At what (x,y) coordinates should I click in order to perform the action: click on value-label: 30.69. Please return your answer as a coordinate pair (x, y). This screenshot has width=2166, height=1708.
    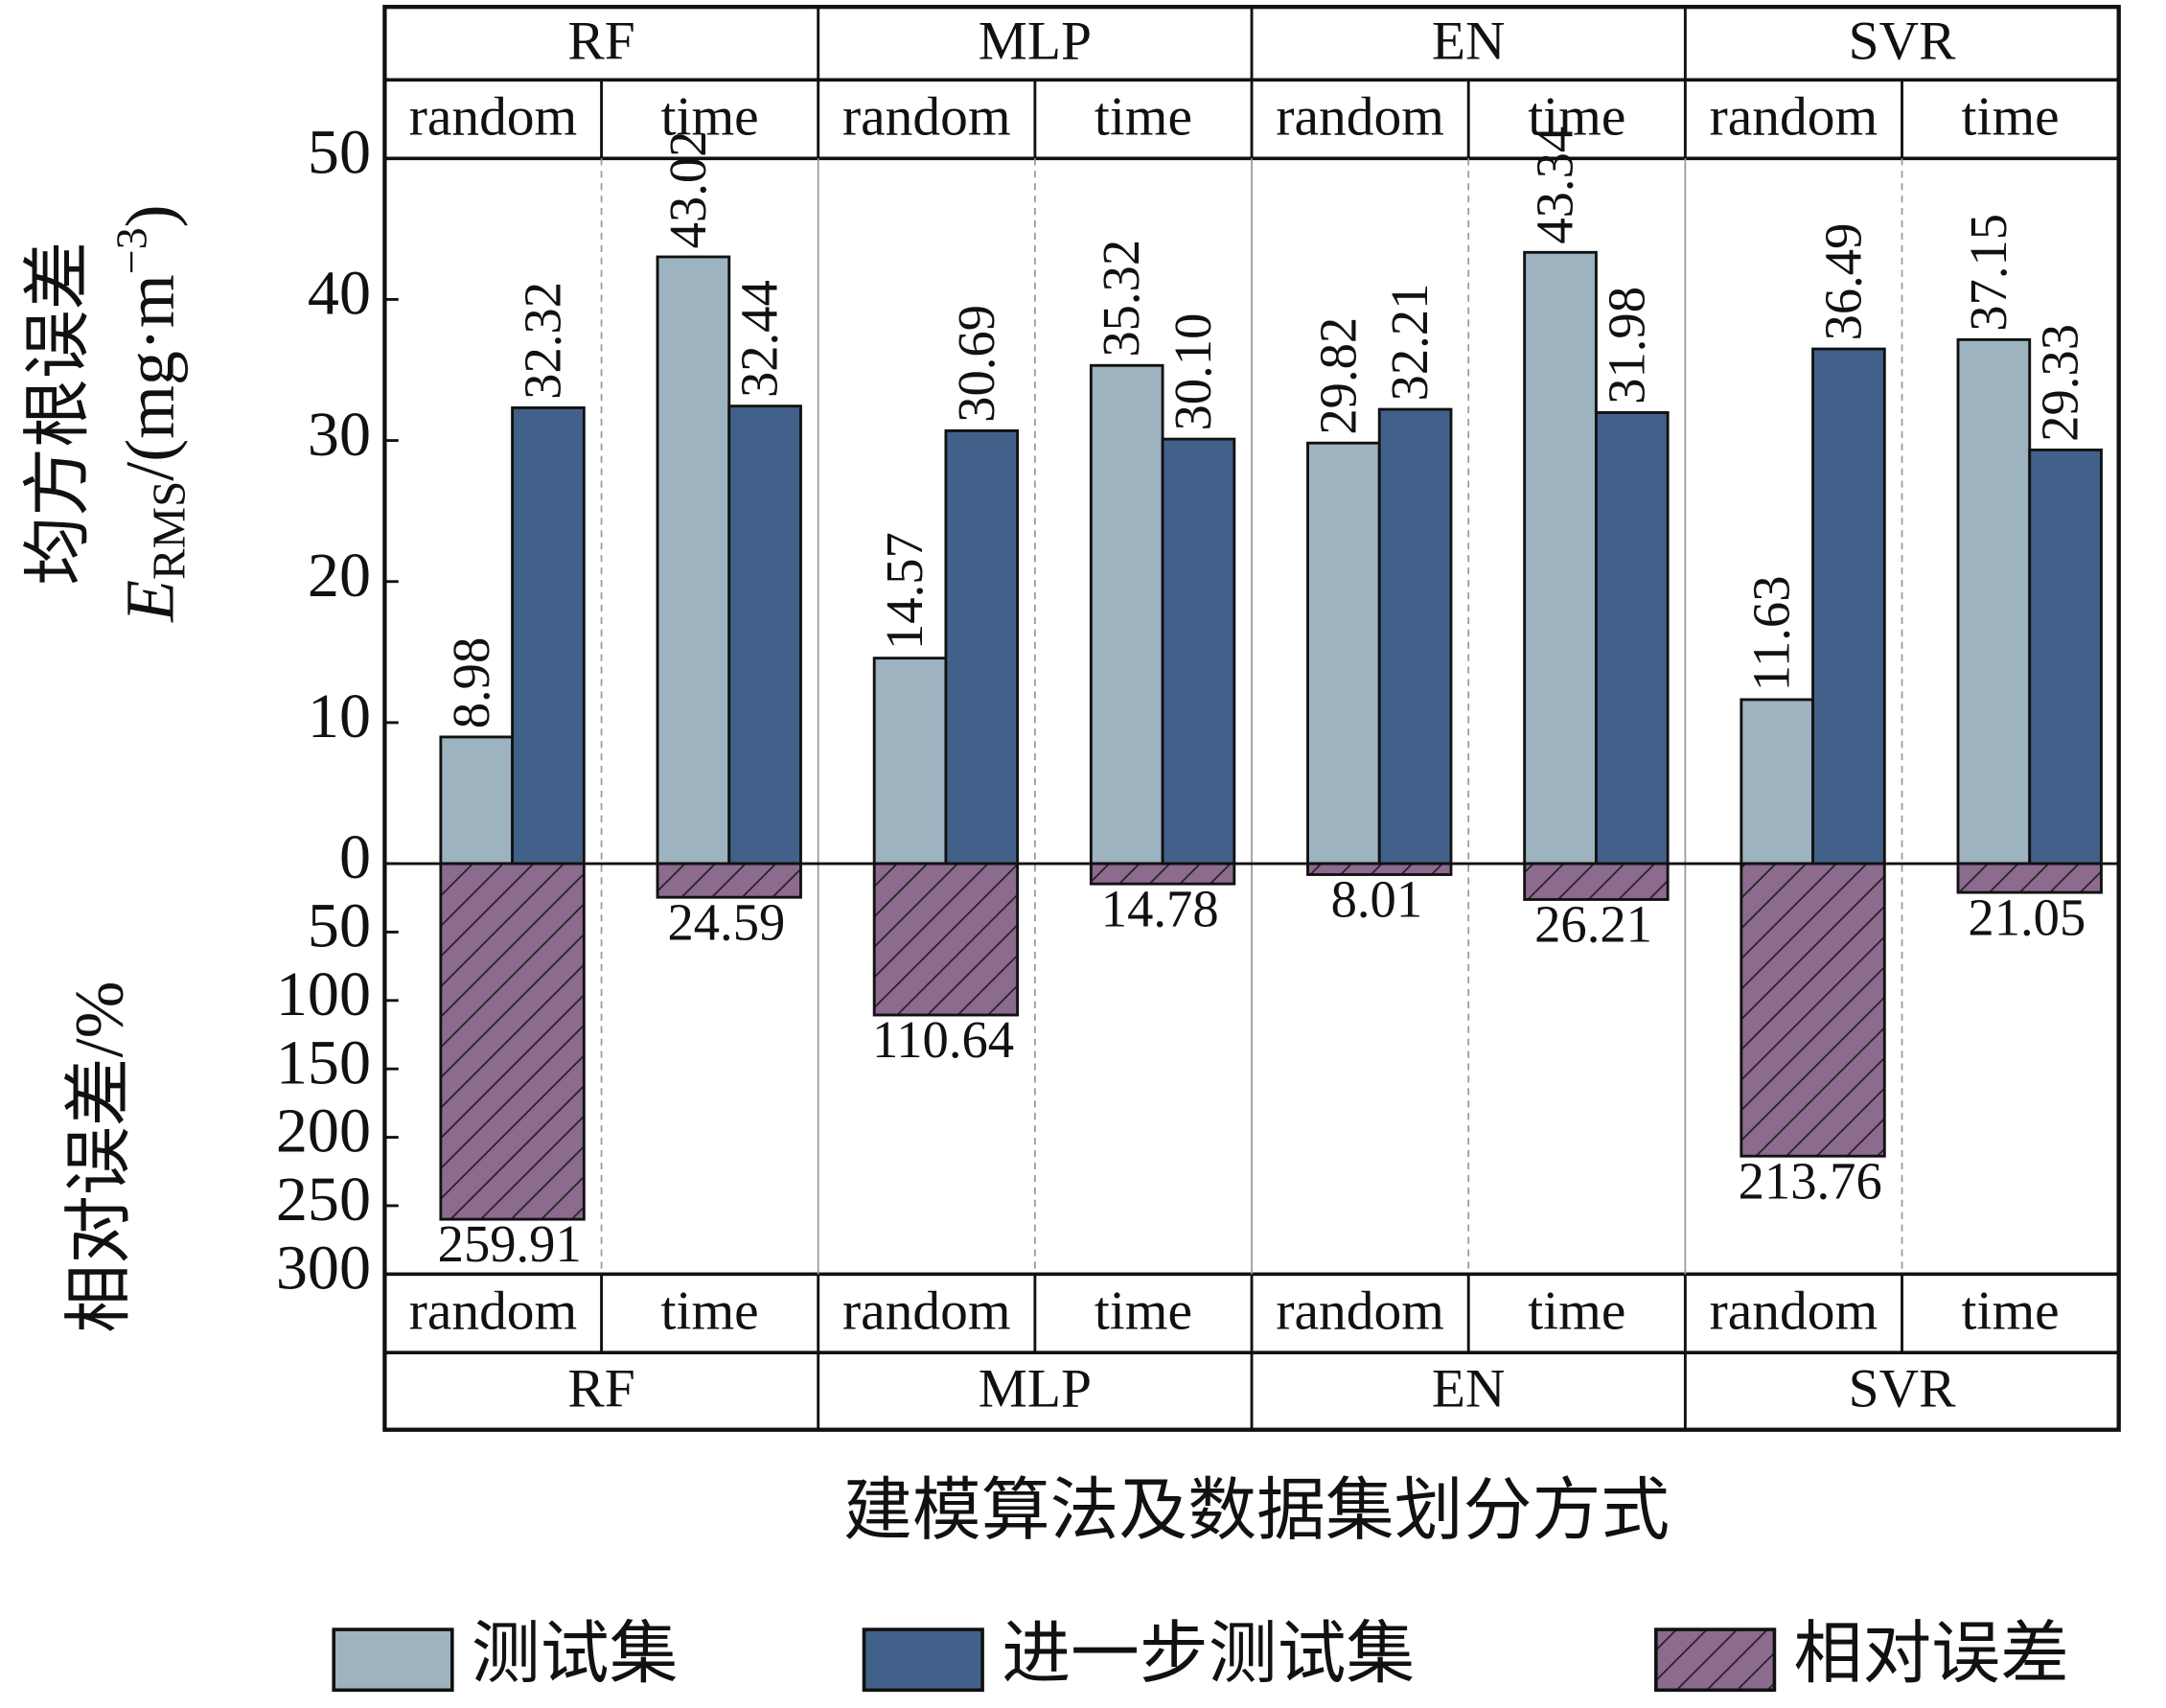
    Looking at the image, I should click on (976, 364).